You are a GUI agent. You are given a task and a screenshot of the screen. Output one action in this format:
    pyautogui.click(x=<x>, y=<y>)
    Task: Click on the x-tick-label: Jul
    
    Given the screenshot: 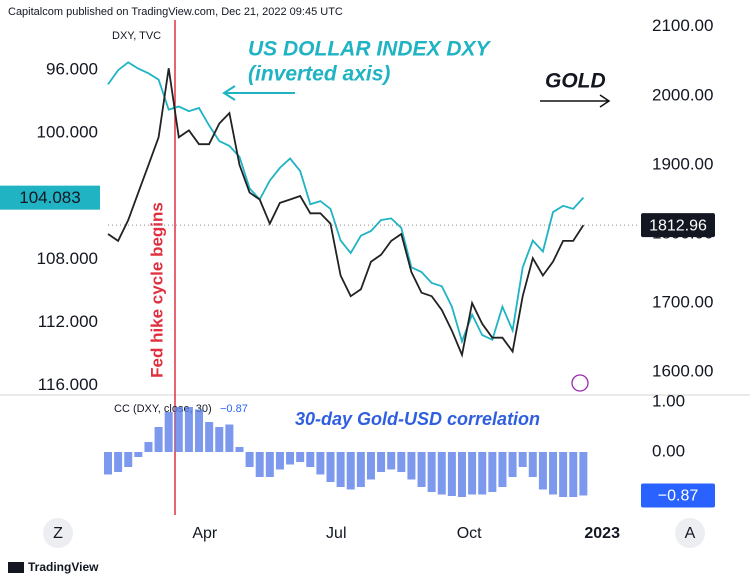 What is the action you would take?
    pyautogui.click(x=336, y=533)
    